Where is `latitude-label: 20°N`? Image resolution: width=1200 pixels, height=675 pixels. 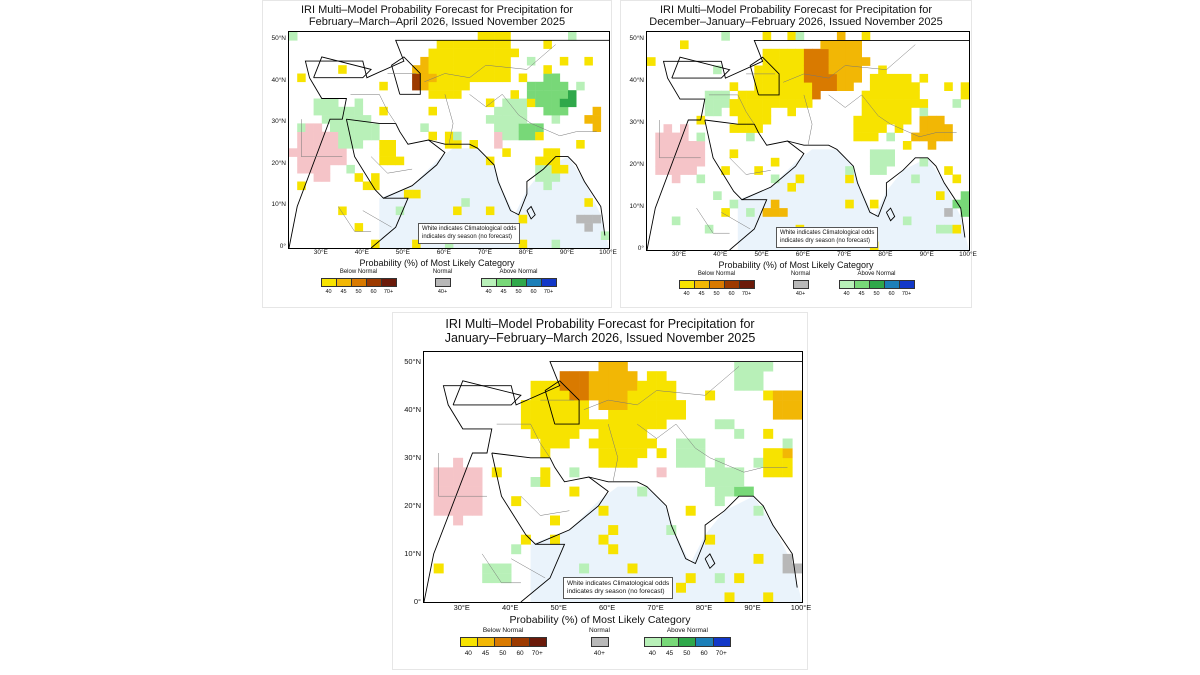 latitude-label: 20°N is located at coordinates (636, 165).